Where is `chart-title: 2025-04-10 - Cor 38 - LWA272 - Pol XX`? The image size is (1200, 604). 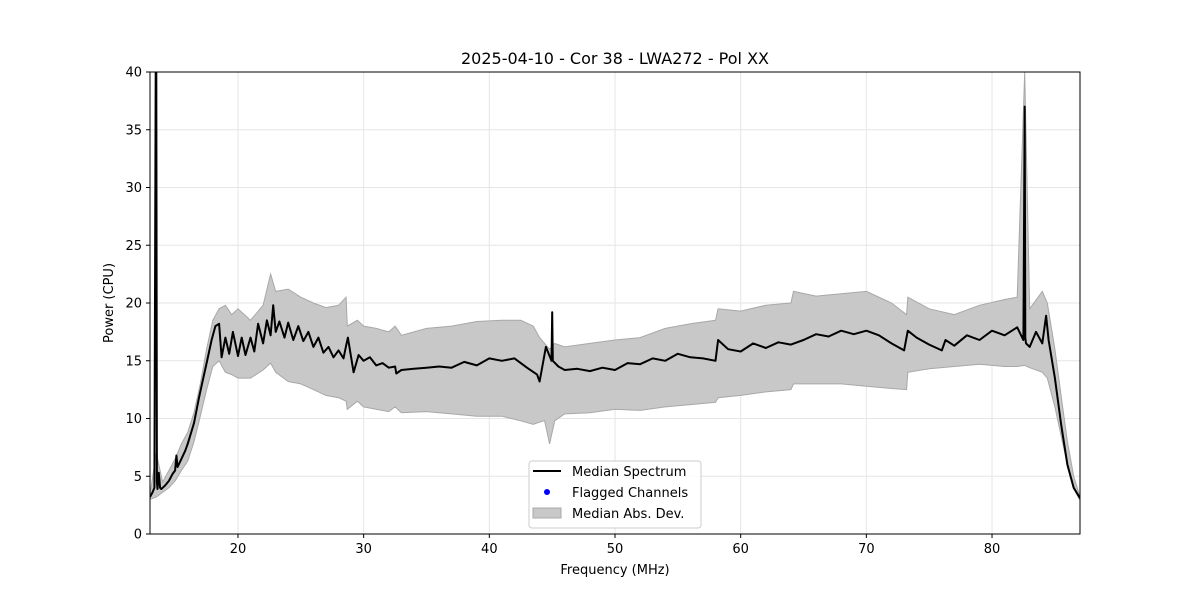
chart-title: 2025-04-10 - Cor 38 - LWA272 - Pol XX is located at coordinates (615, 58).